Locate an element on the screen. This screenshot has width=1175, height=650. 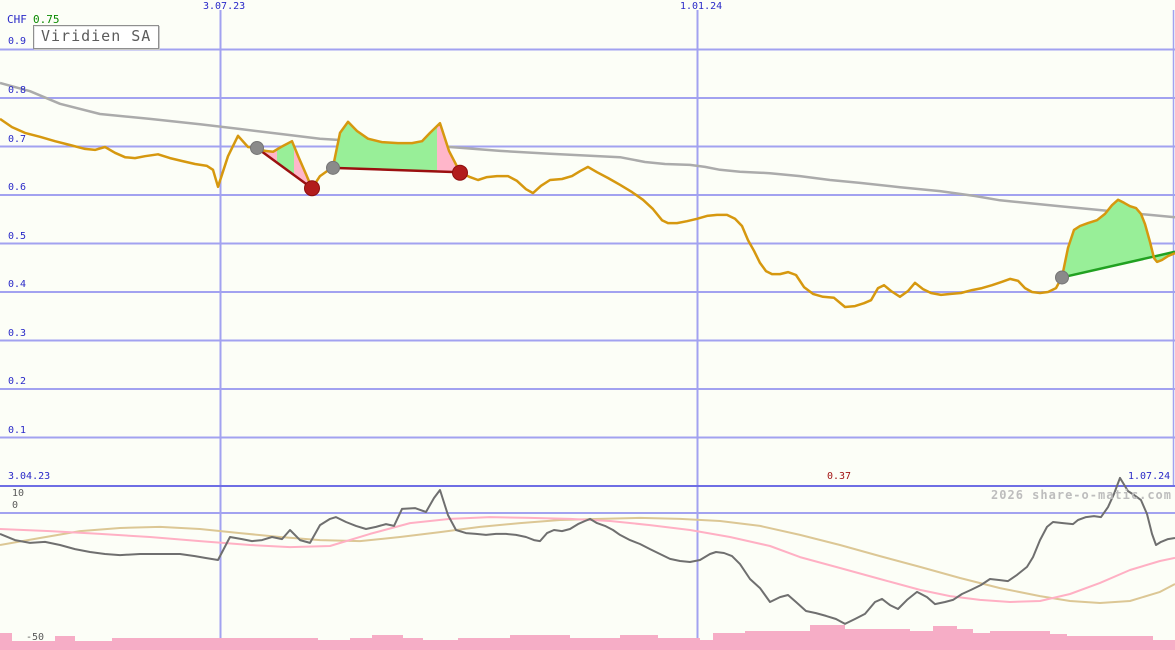
x-axis-bottom-date-start: 3.04.23 is located at coordinates (29, 476).